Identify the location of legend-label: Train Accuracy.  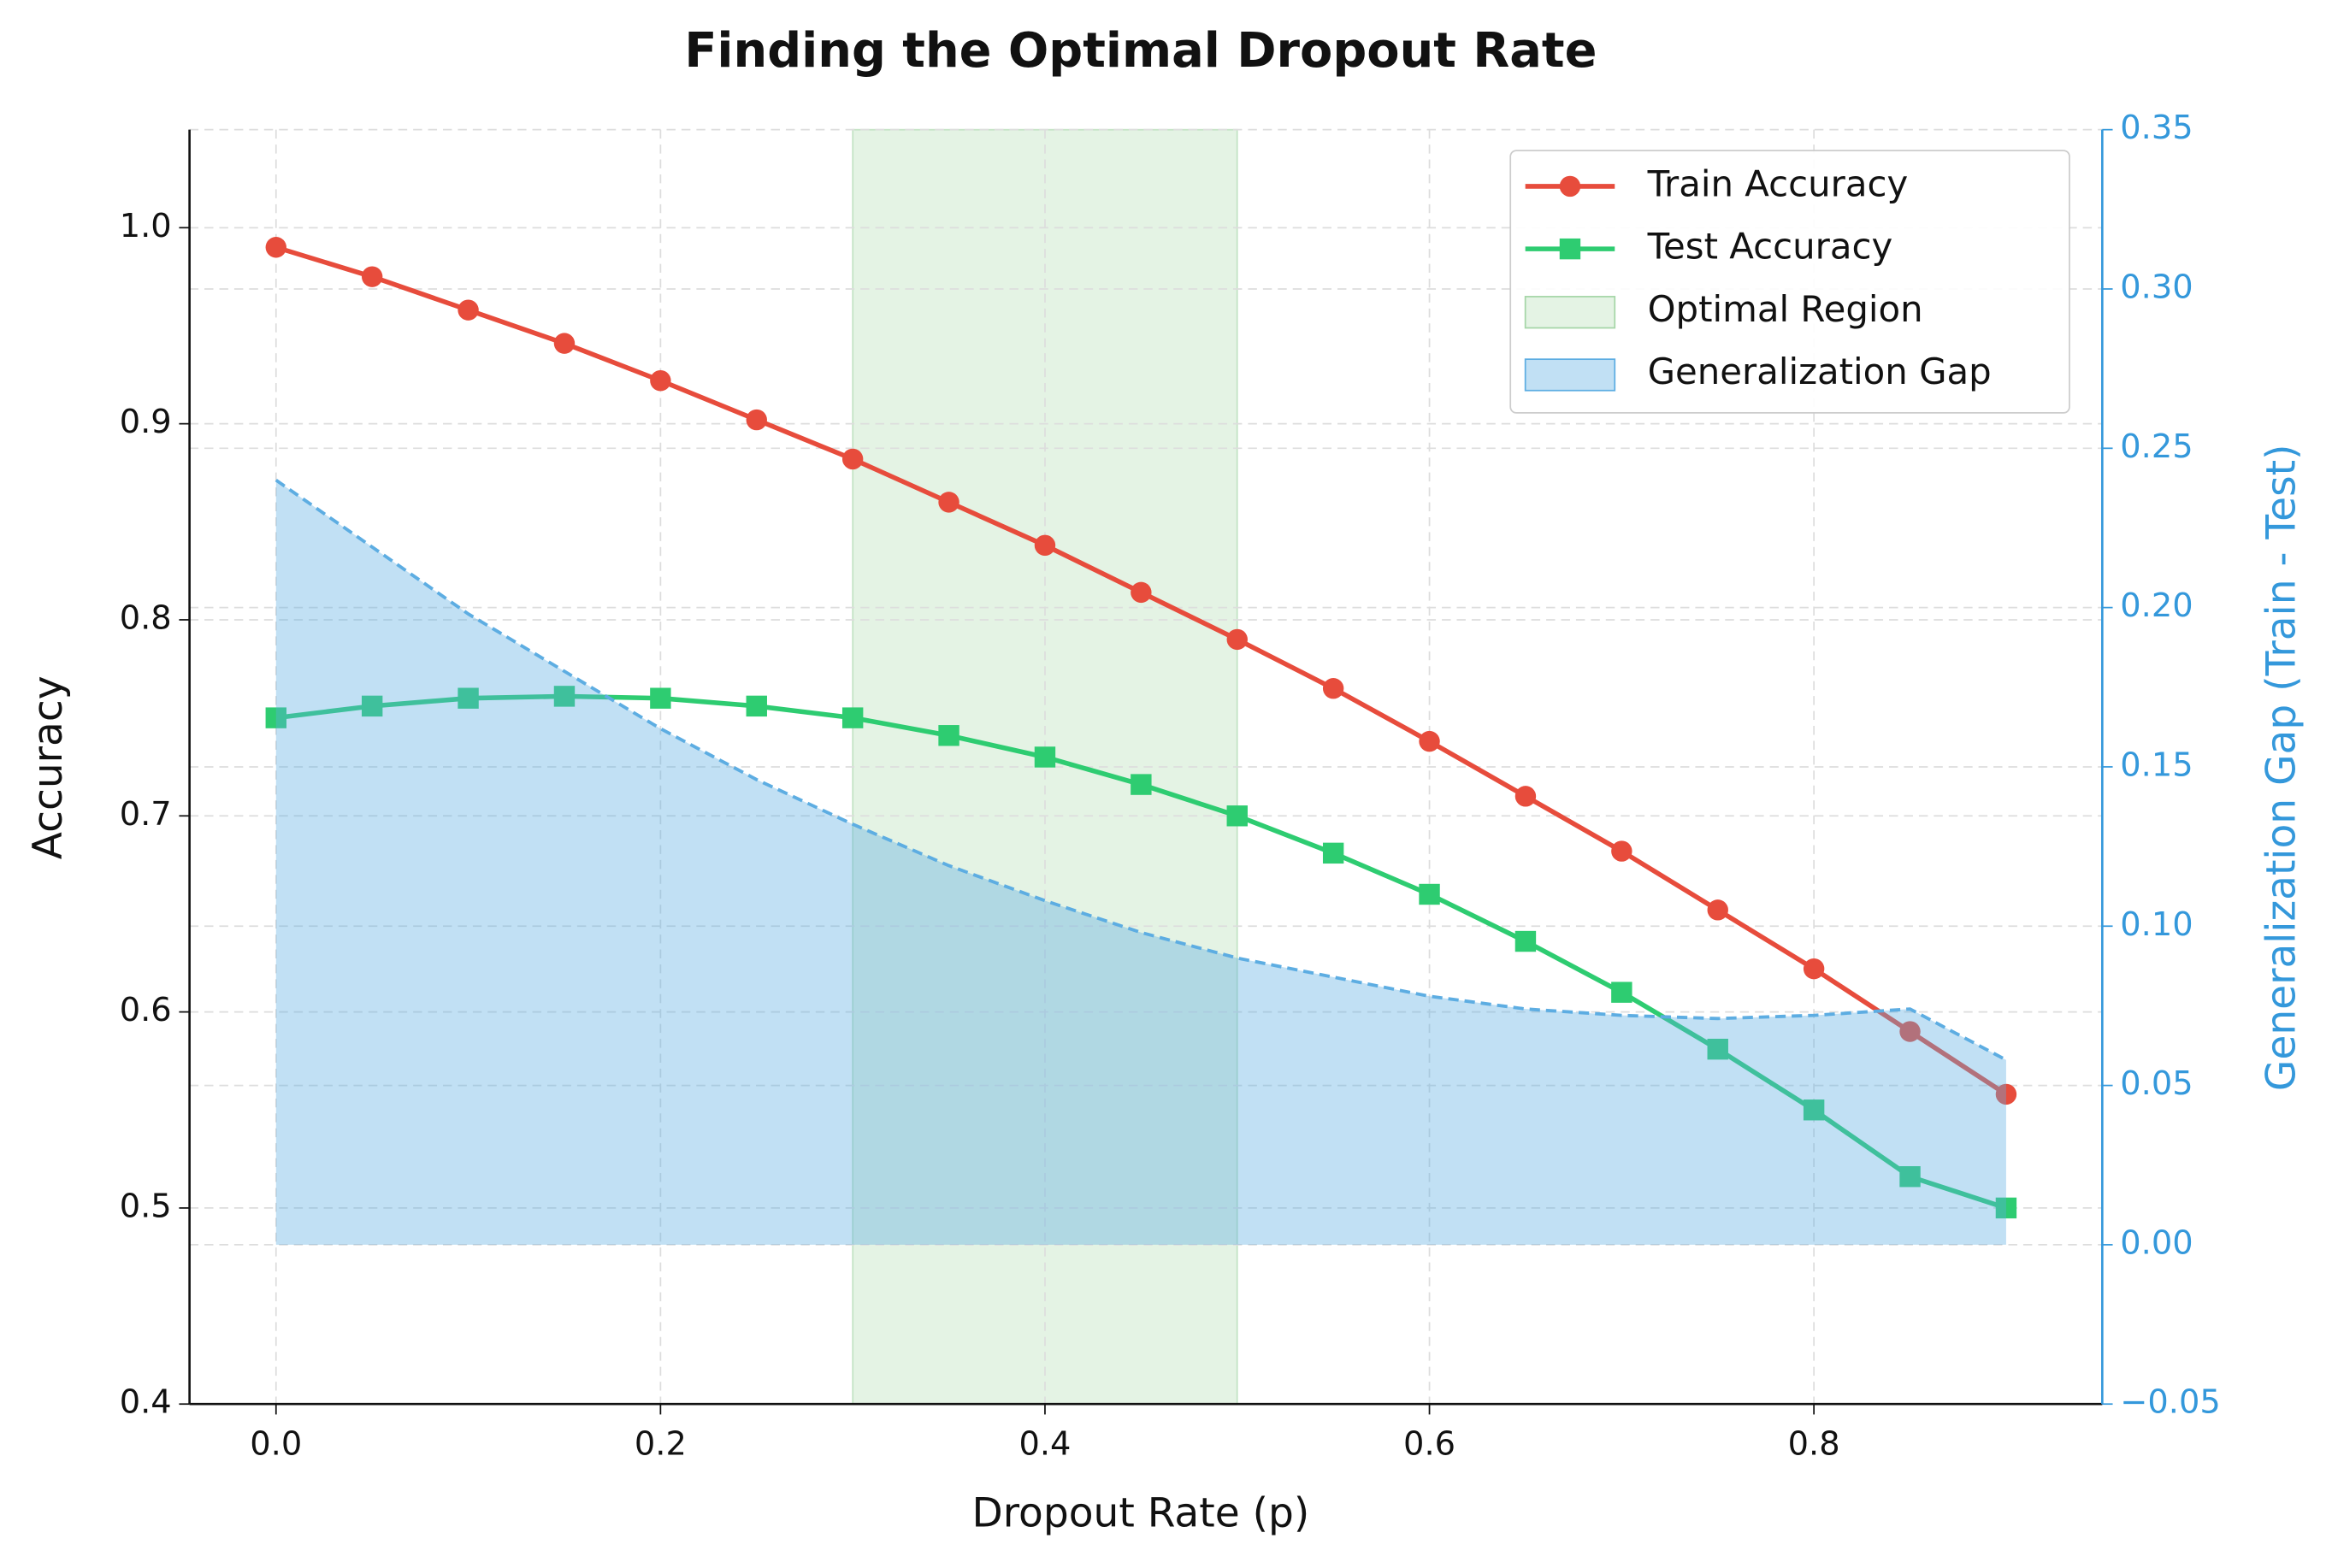
(1778, 183).